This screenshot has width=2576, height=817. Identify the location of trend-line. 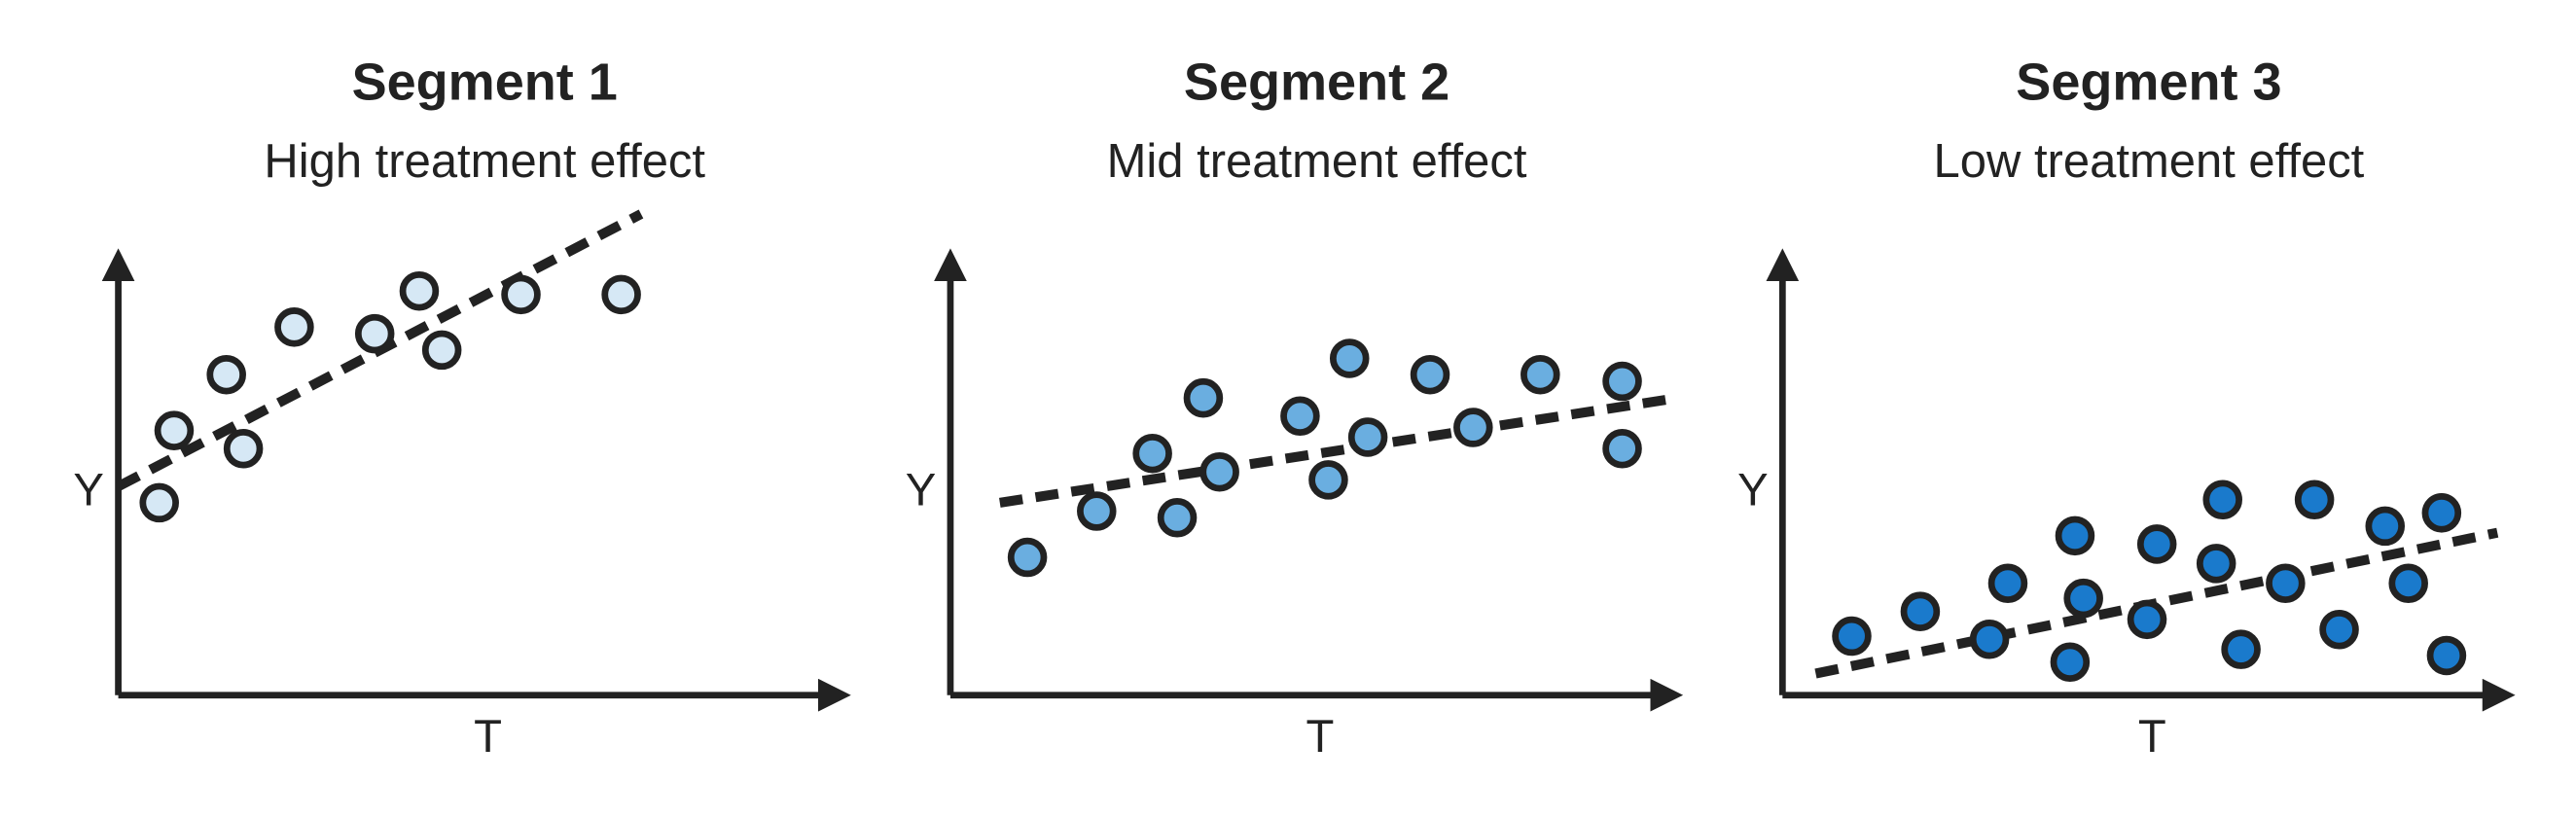
(1339, 450).